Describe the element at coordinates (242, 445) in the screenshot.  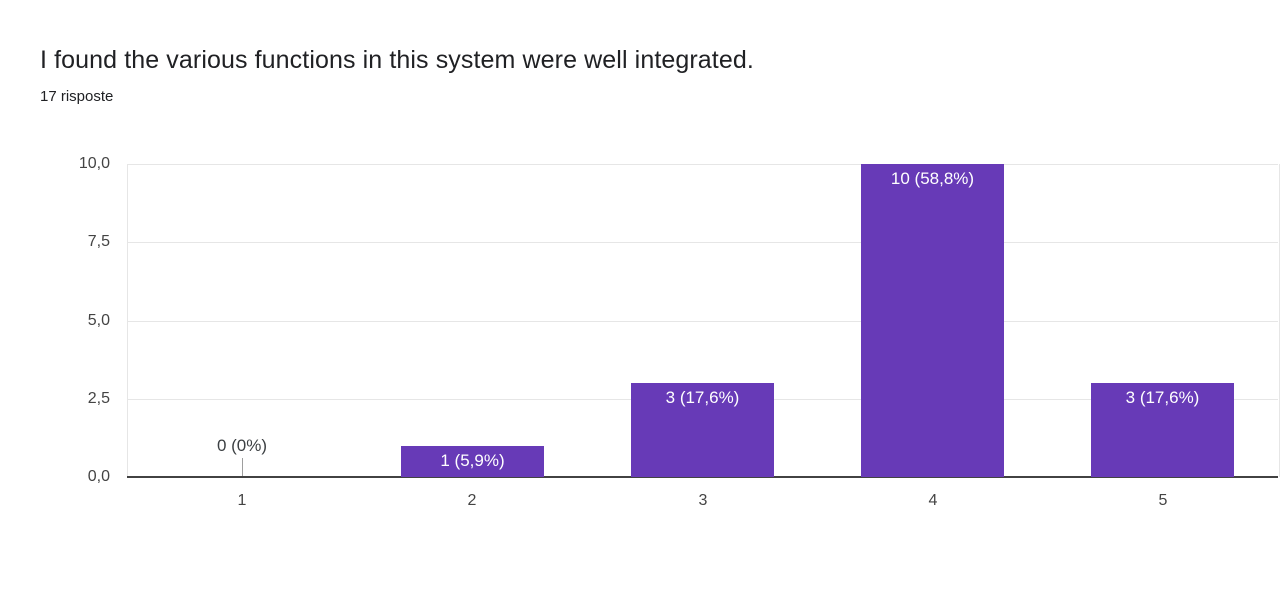
I see `zero-value-label: 0 (0%)` at that location.